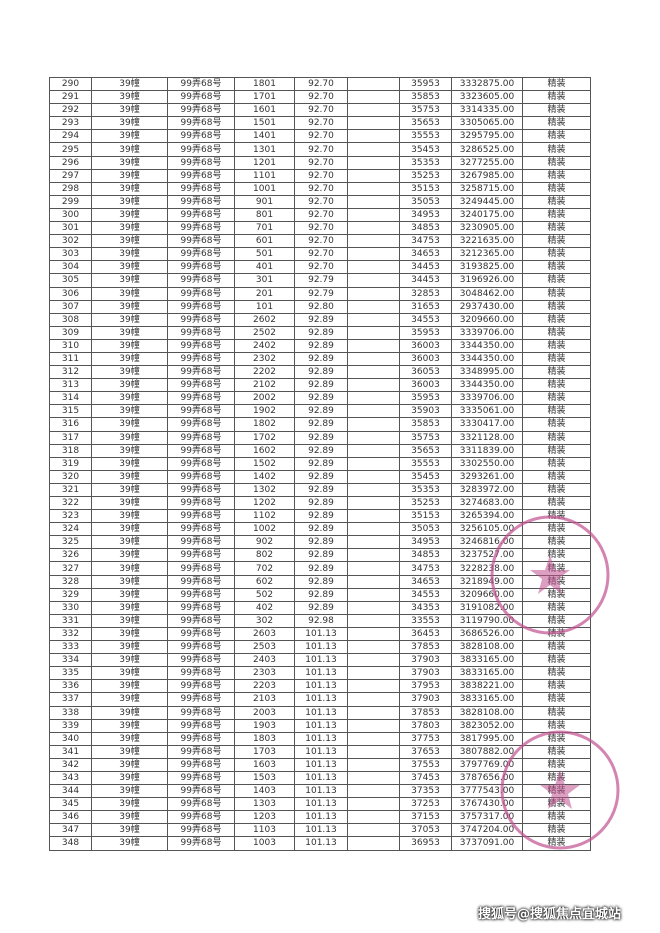 This screenshot has height=933, width=660. I want to click on cell-unit-price: 36003, so click(425, 359).